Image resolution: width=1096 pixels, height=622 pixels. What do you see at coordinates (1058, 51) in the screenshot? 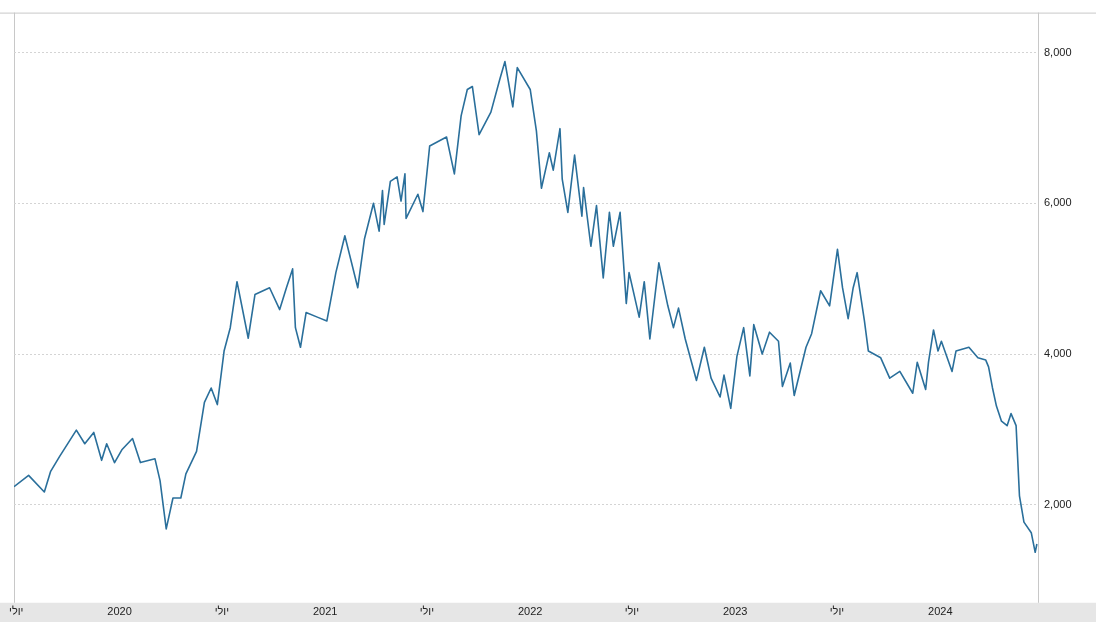
I see `y-tick-label: 8,000` at bounding box center [1058, 51].